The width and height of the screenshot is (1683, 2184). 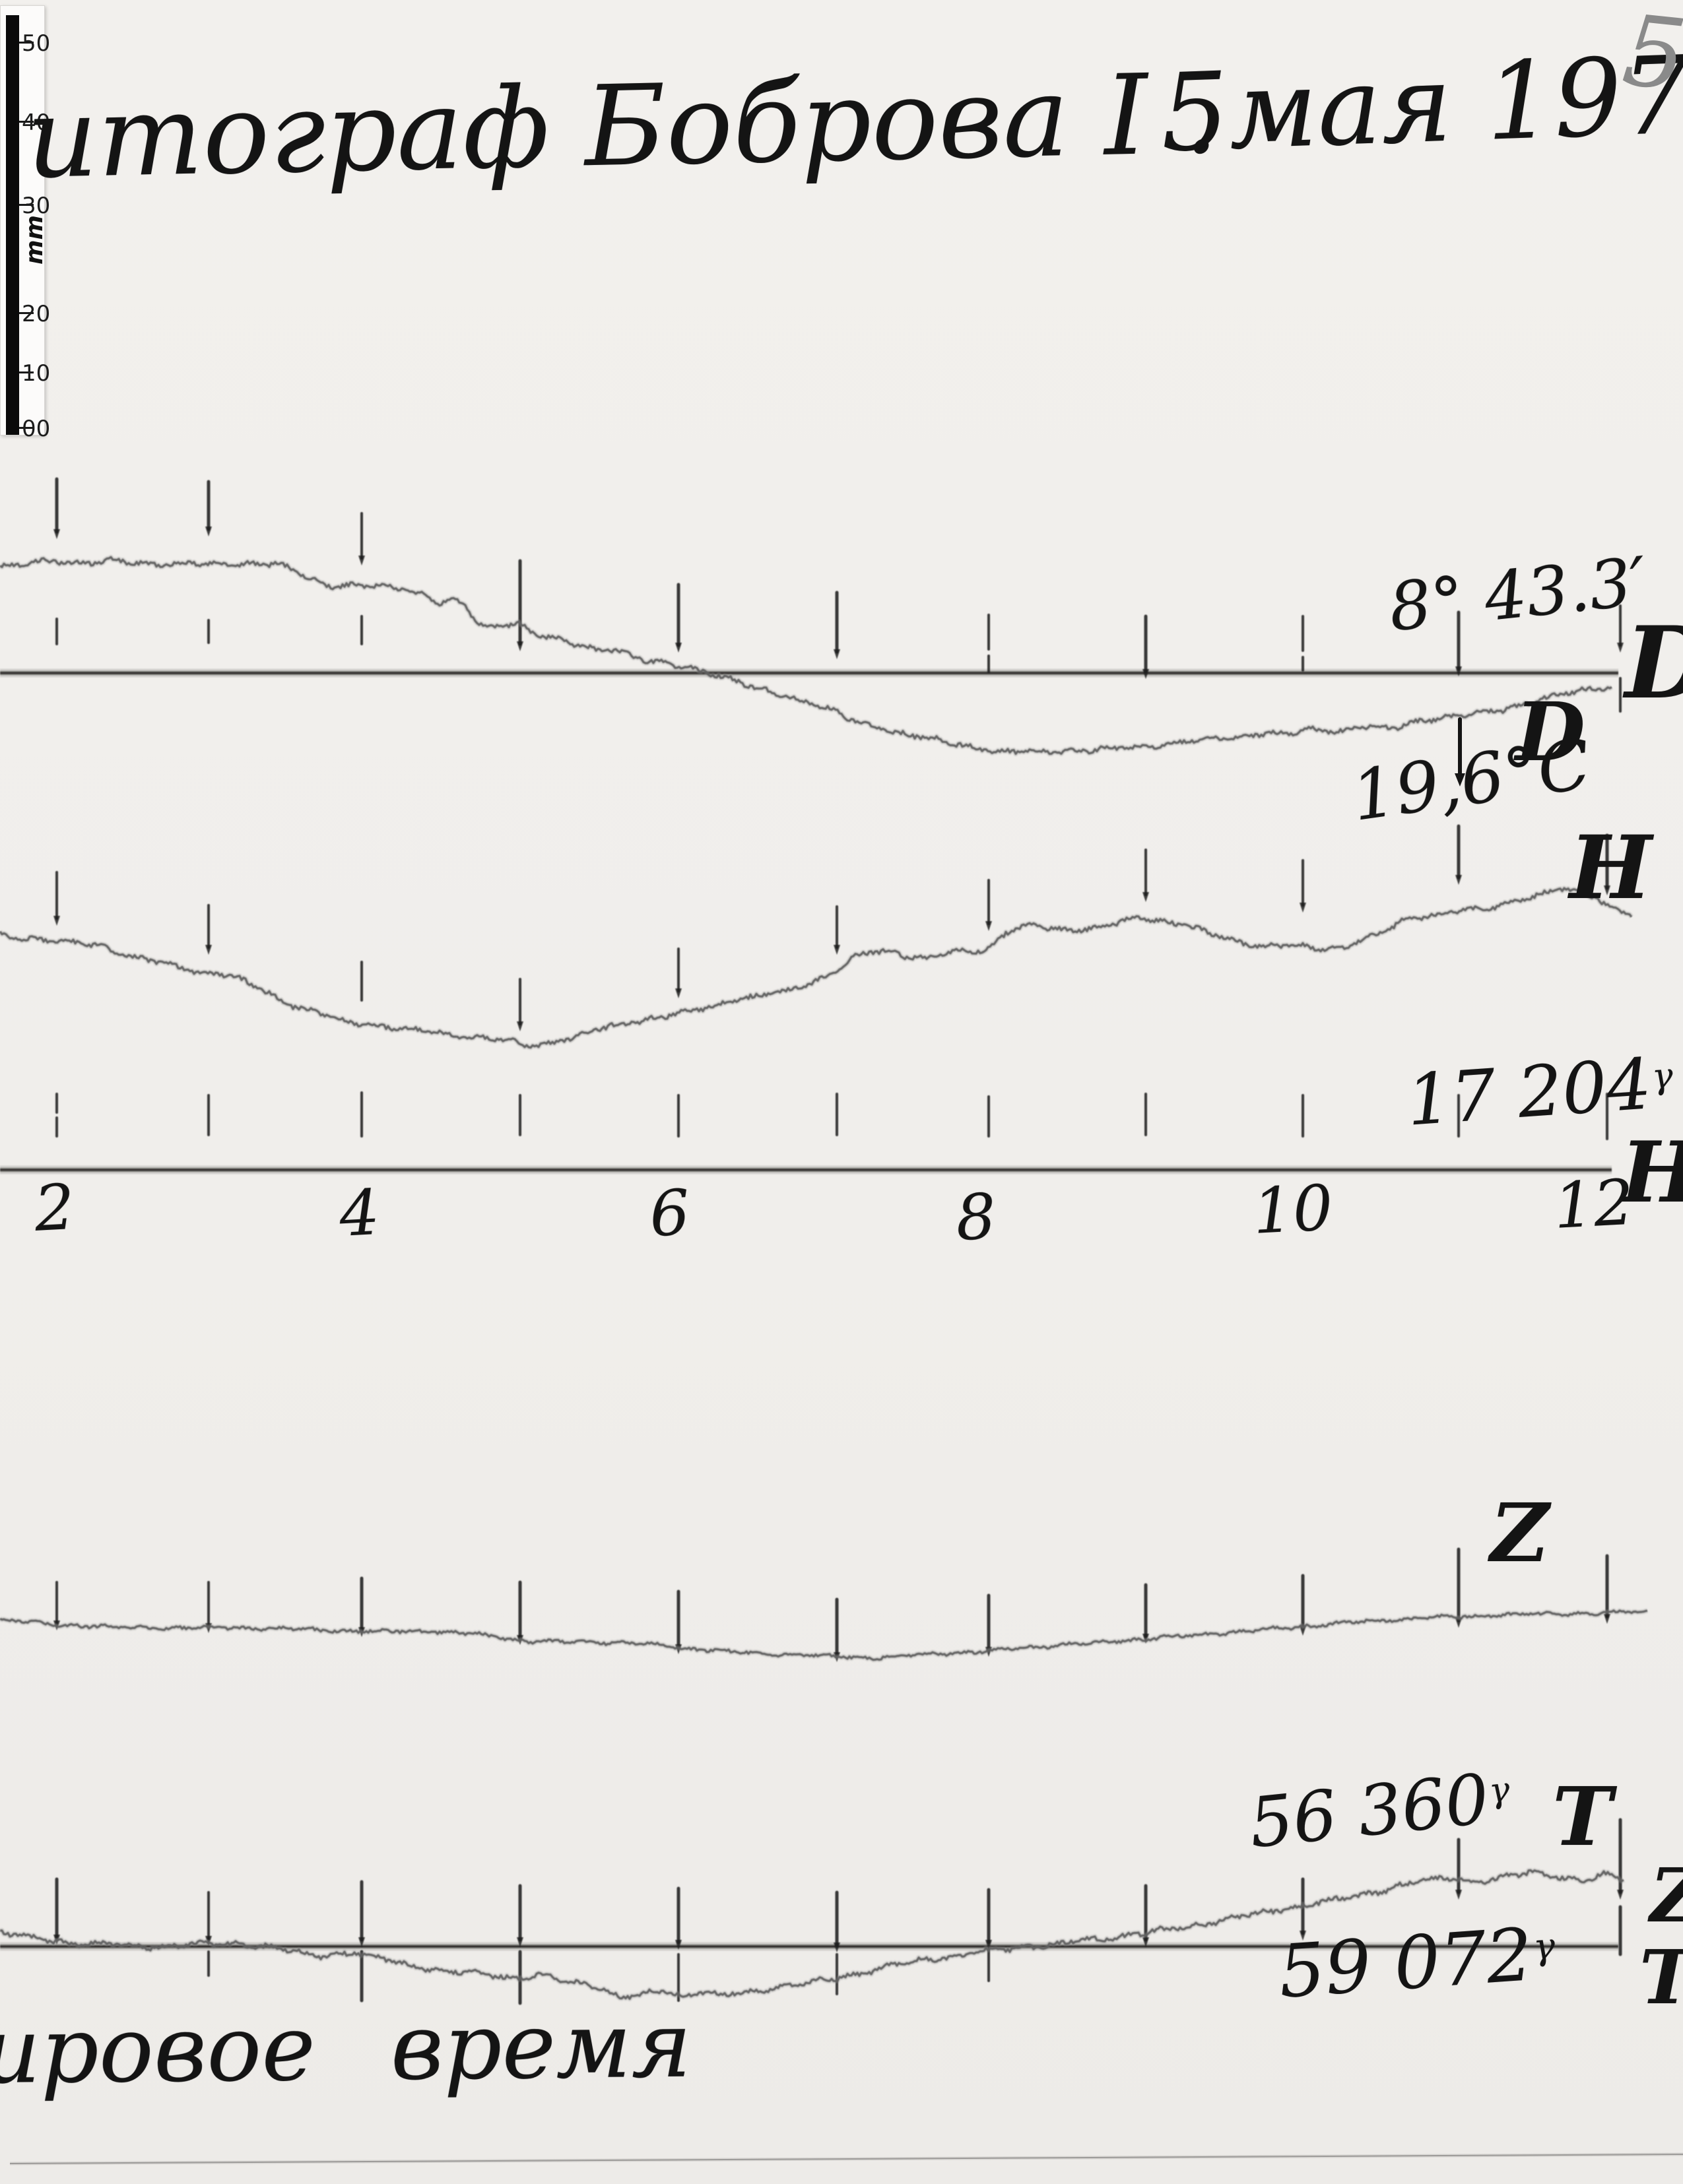 I want to click on hour-label-4: 4, so click(x=359, y=1213).